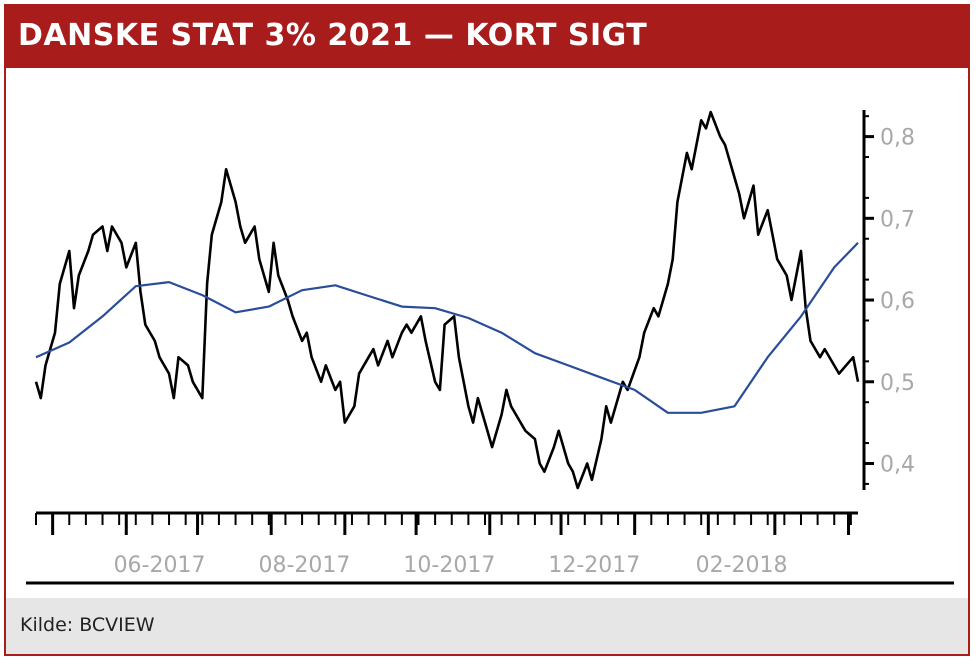  Describe the element at coordinates (87, 625) in the screenshot. I see `source-label: Kilde: BCVIEW` at that location.